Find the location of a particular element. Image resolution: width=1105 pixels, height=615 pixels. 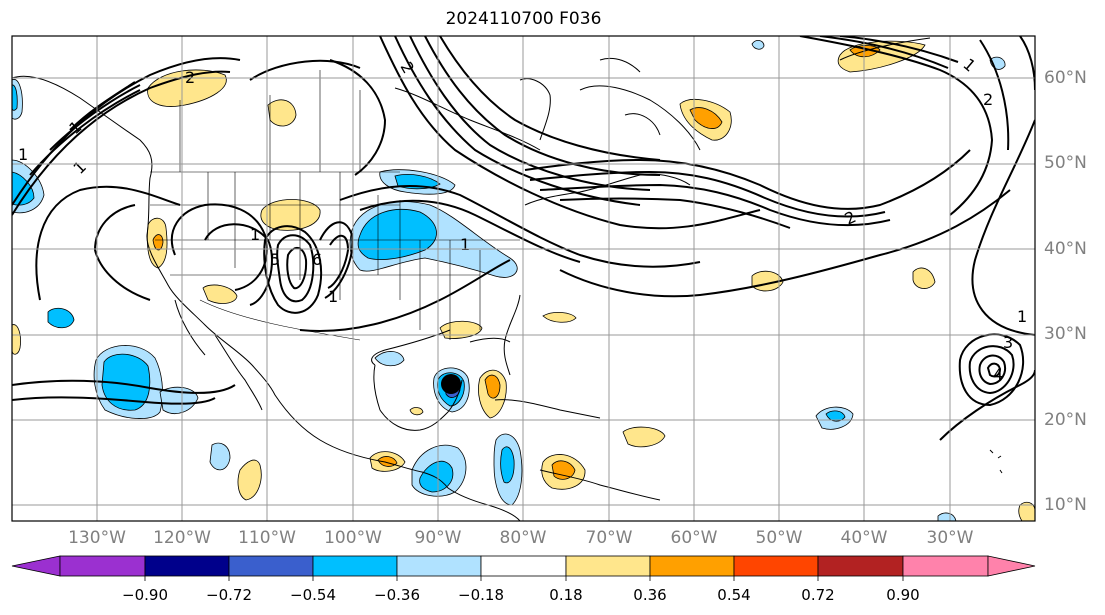

lon-label: 60°W is located at coordinates (694, 538).